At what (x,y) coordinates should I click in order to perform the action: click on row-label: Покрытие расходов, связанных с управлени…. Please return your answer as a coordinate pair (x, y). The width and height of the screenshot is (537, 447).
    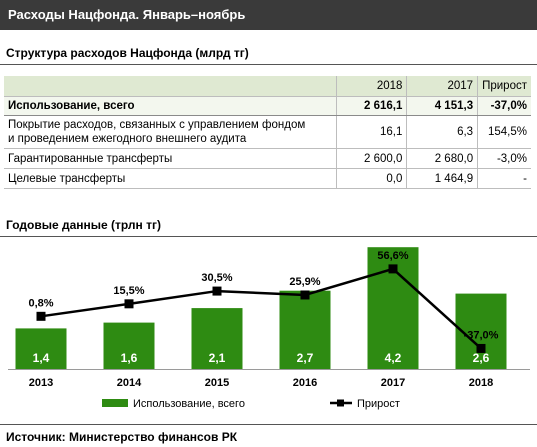
    Looking at the image, I should click on (170, 132).